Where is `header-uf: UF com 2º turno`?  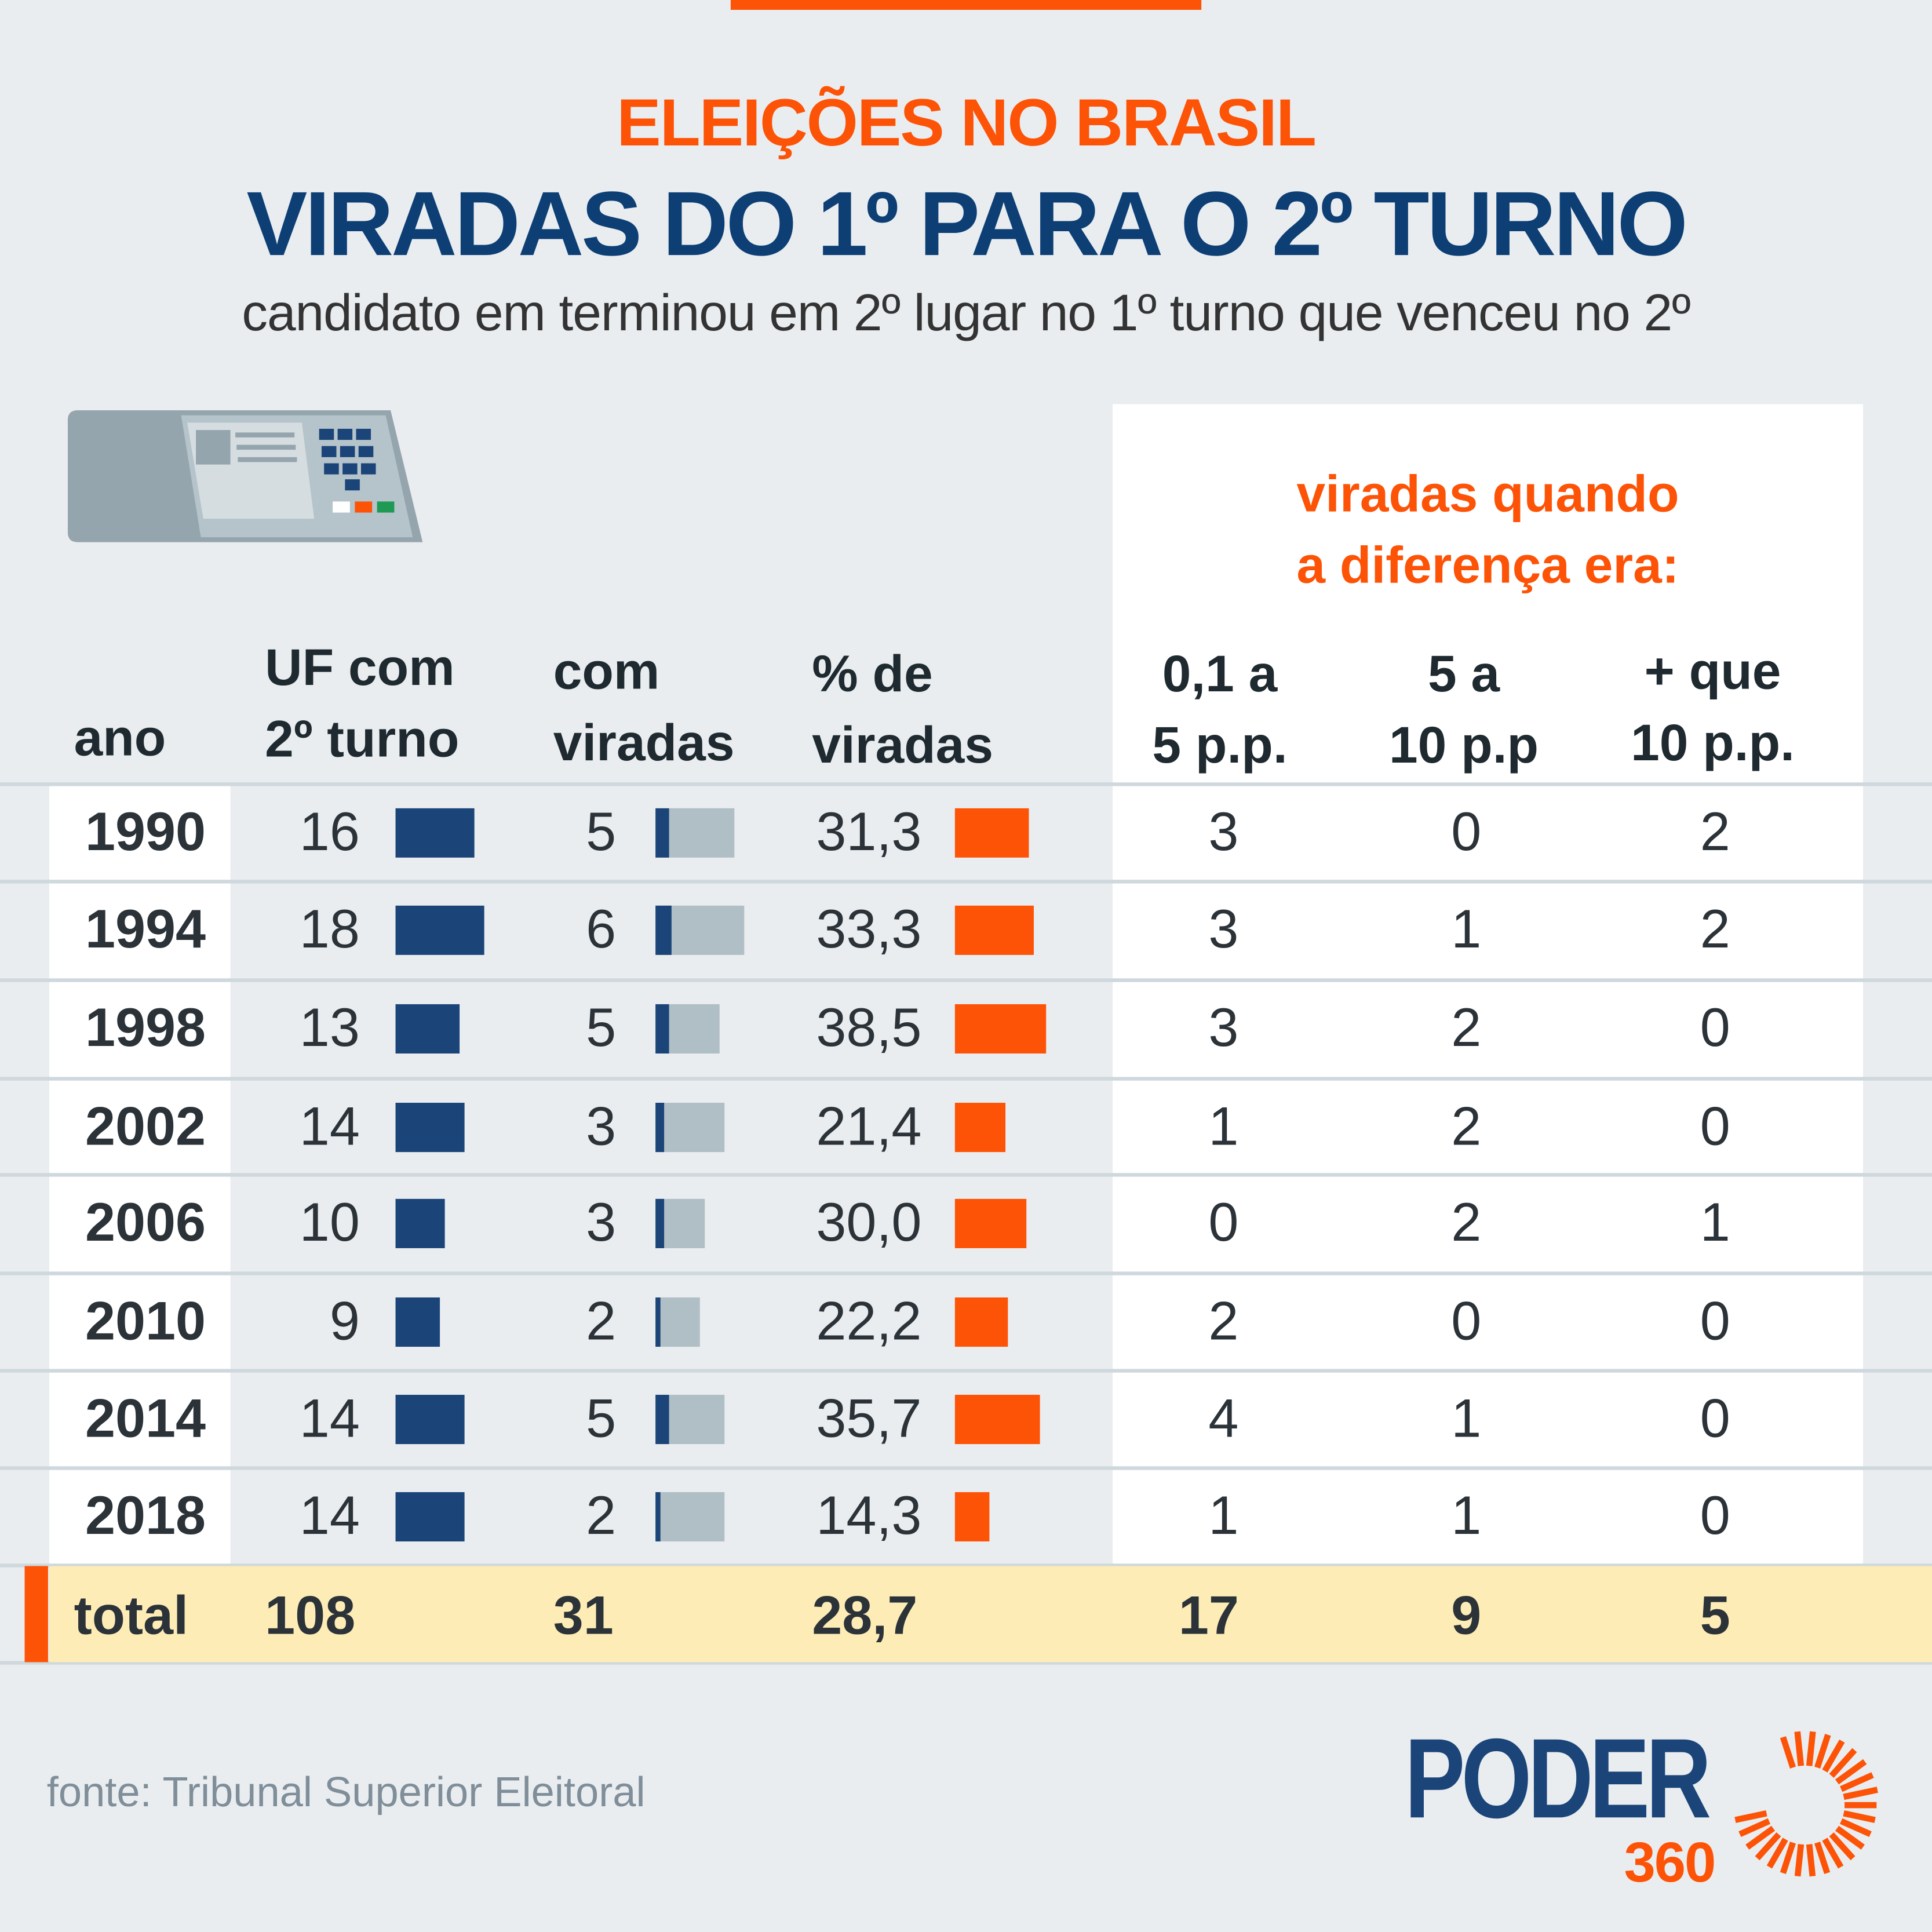 header-uf: UF com 2º turno is located at coordinates (362, 704).